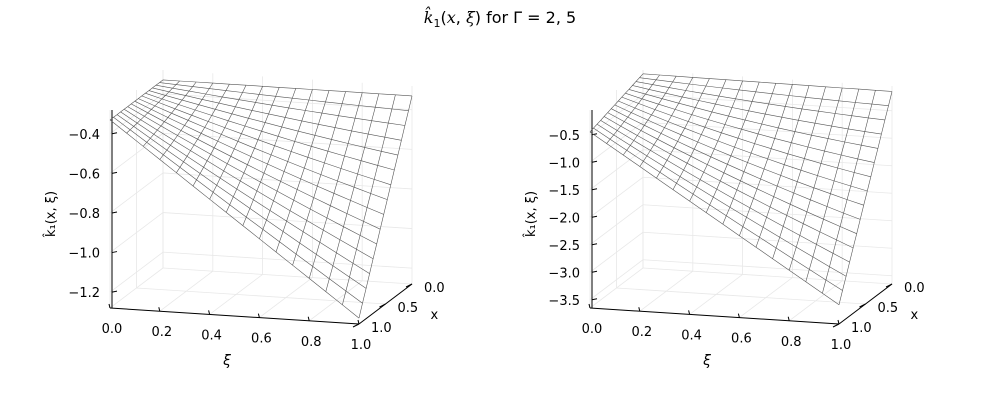 Image resolution: width=1000 pixels, height=400 pixels. What do you see at coordinates (564, 301) in the screenshot?
I see `z-tick-label: −3.5` at bounding box center [564, 301].